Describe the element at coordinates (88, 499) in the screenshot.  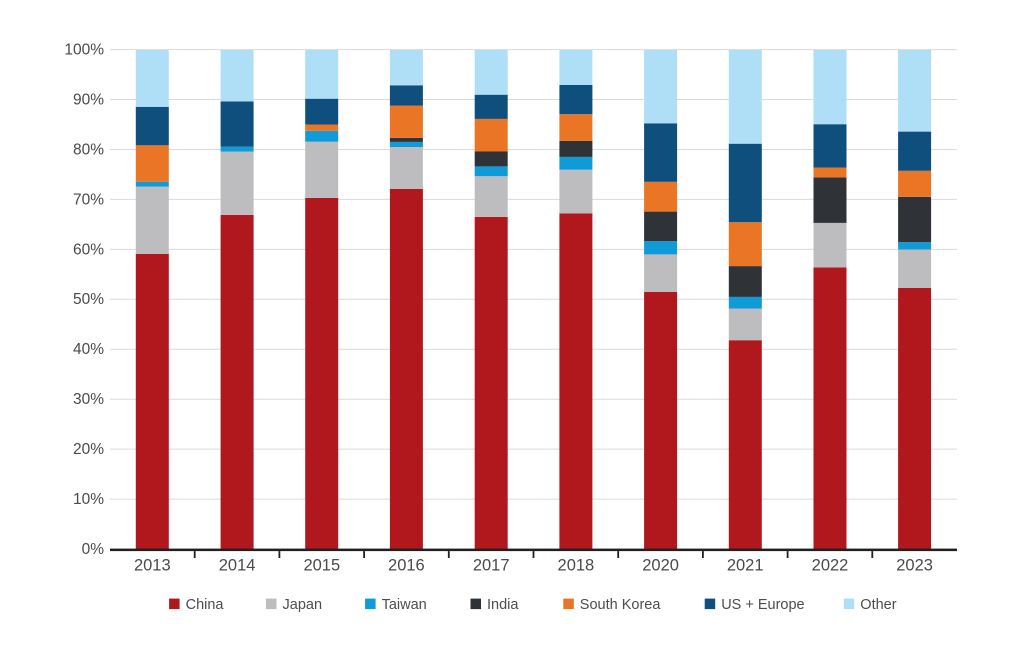
I see `svg-text: 10%` at that location.